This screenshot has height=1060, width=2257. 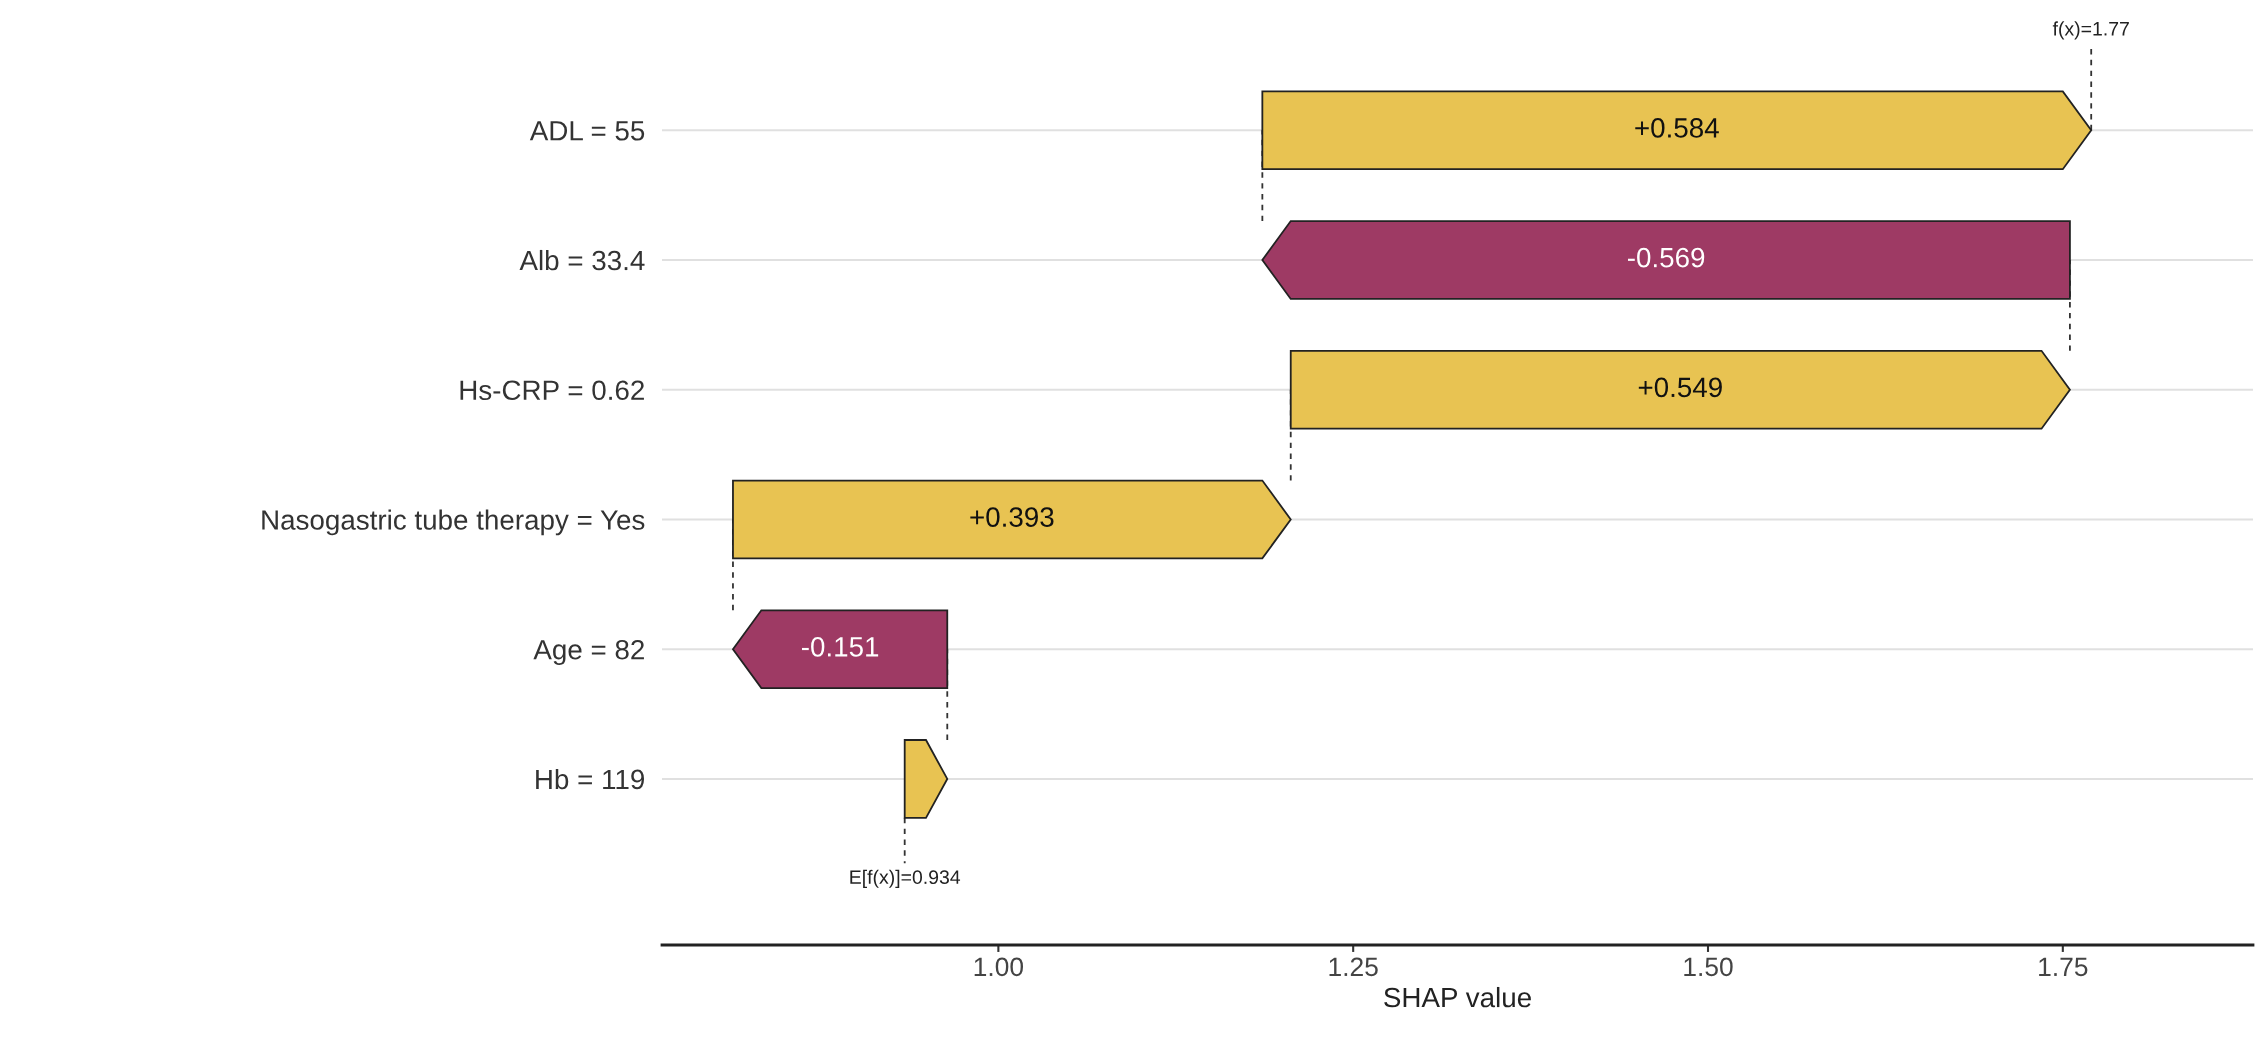 What do you see at coordinates (1353, 967) in the screenshot?
I see `x-tick-label: 1.25` at bounding box center [1353, 967].